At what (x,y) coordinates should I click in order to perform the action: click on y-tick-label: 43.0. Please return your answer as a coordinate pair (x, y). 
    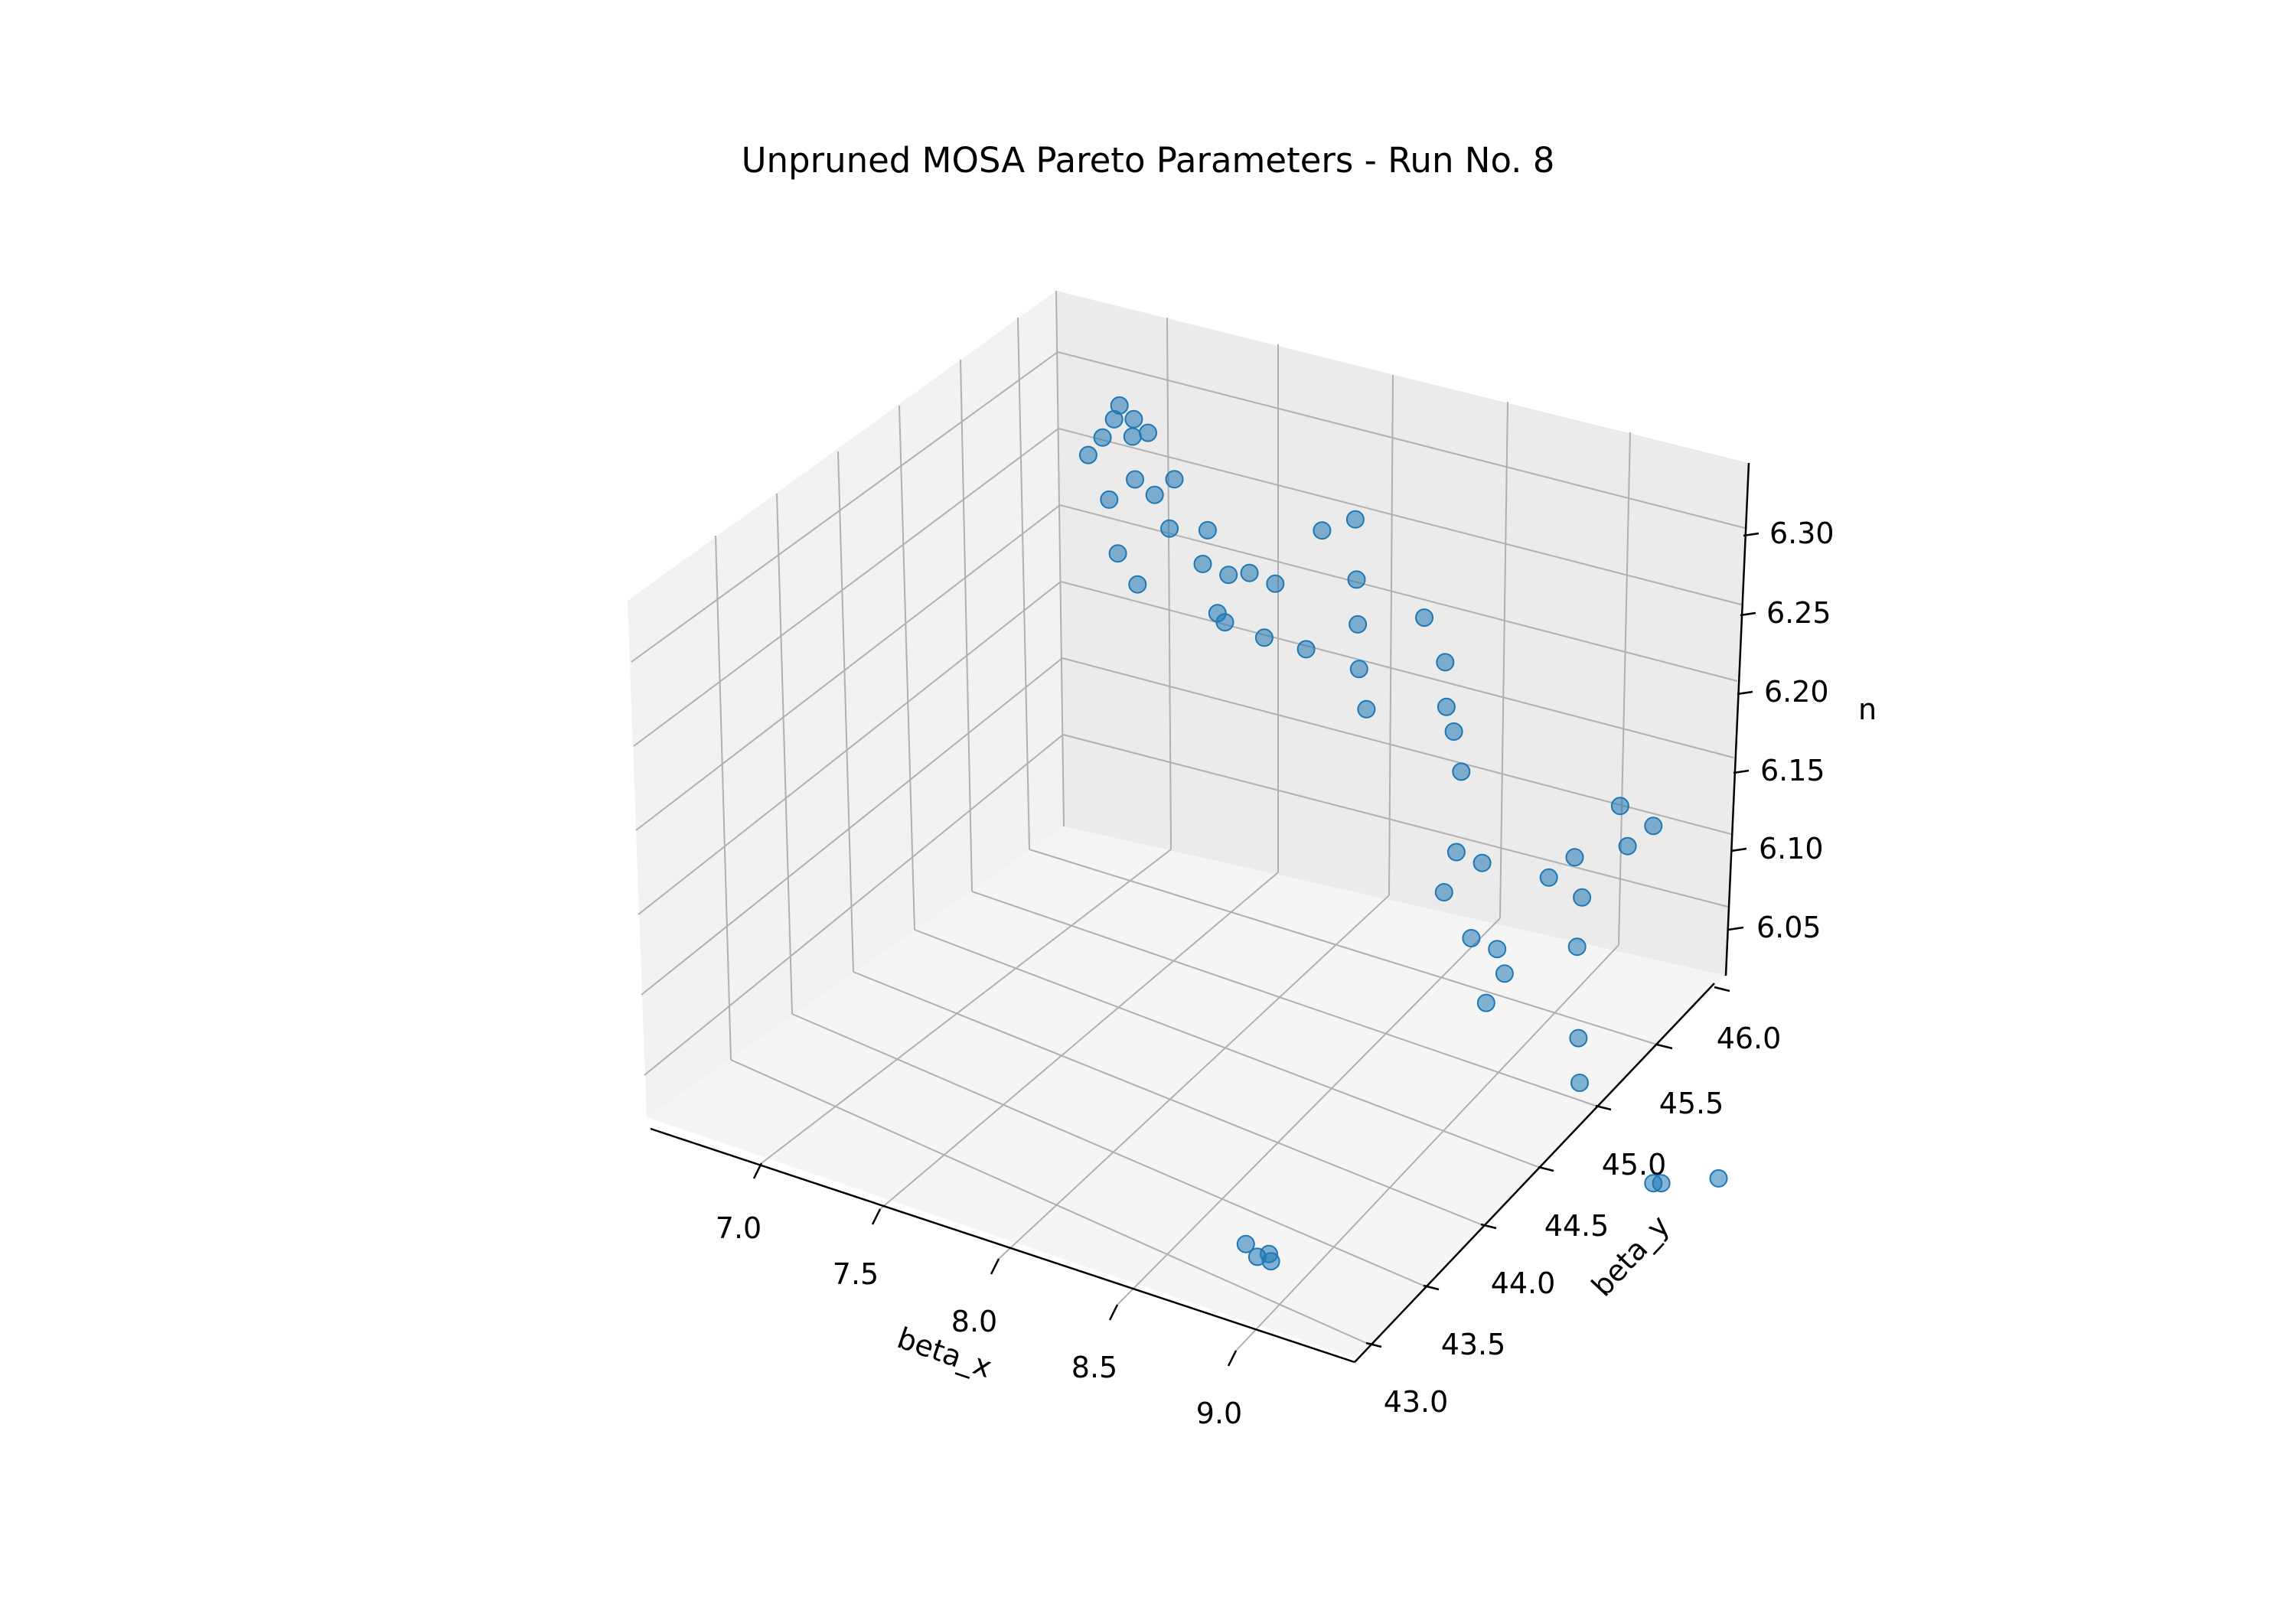
    Looking at the image, I should click on (1416, 1402).